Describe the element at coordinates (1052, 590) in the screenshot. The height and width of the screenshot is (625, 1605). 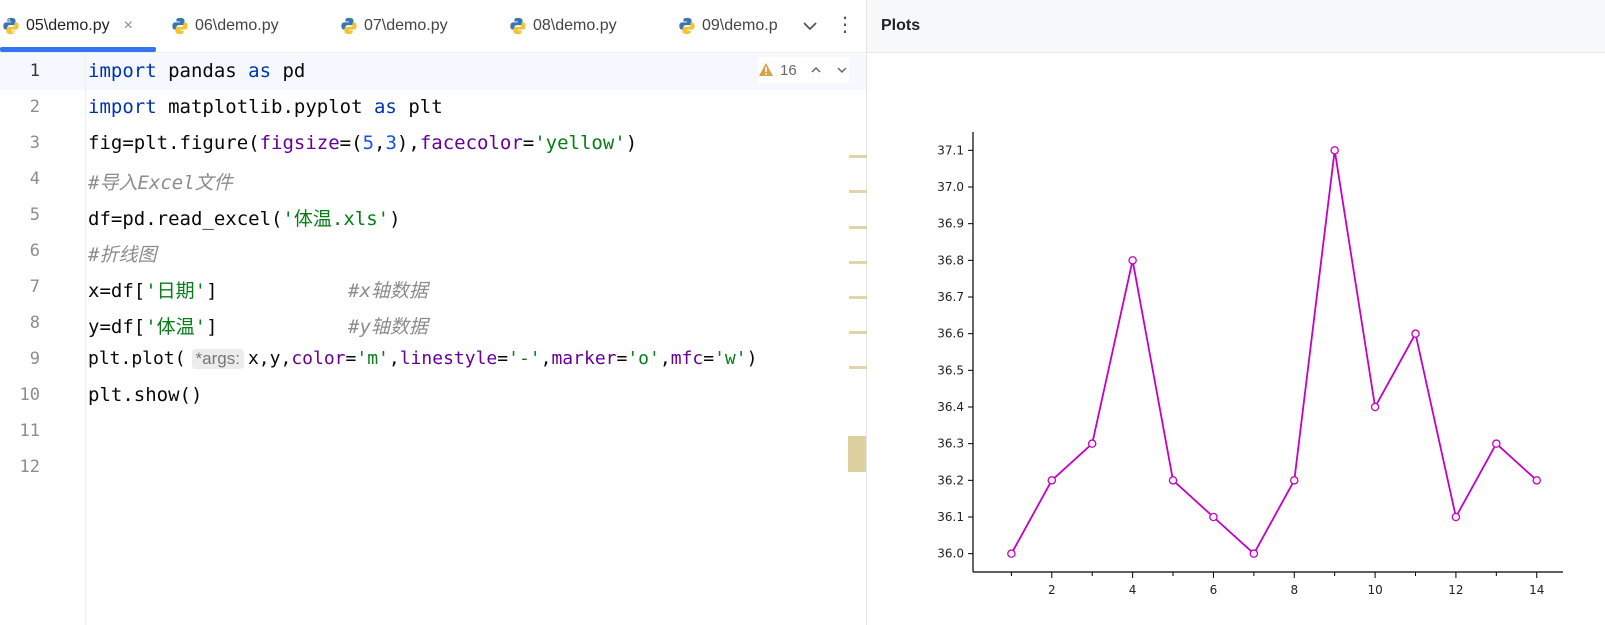
I see `x-tick-label: 2` at that location.